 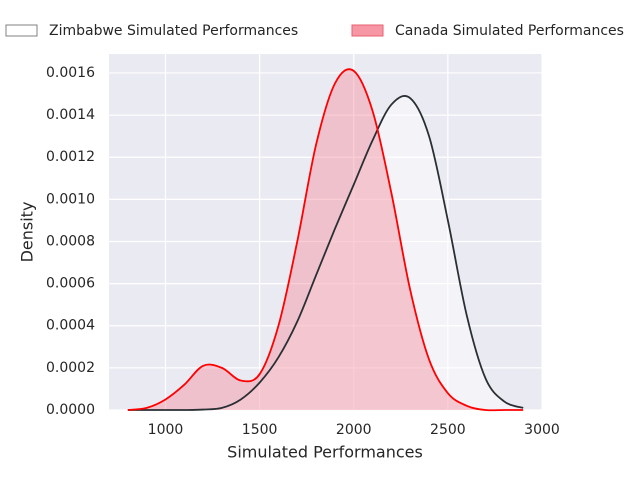 I want to click on y-tick-label: 0.0012, so click(x=70, y=157).